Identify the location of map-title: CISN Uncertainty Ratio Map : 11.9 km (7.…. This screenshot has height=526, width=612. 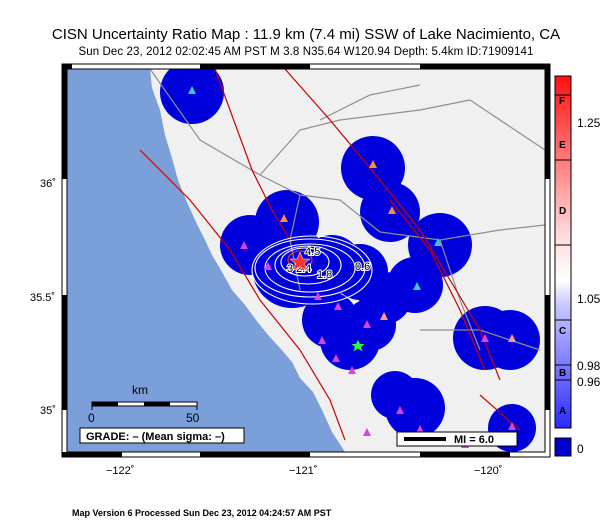
(306, 34).